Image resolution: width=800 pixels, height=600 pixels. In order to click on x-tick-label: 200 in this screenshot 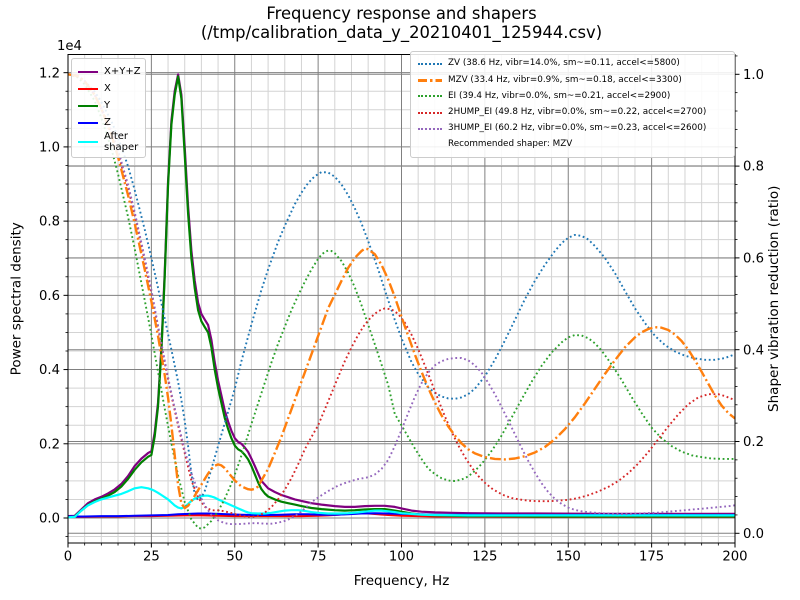, I will do `click(734, 557)`.